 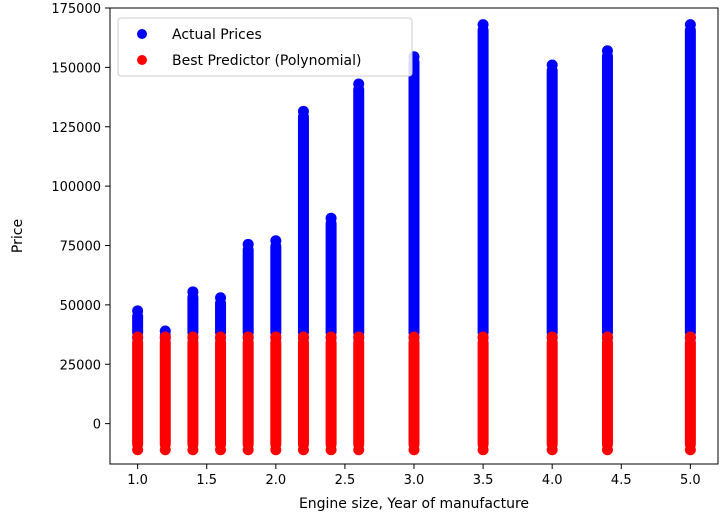 I want to click on legend-marker-best-predictor, so click(x=142, y=60).